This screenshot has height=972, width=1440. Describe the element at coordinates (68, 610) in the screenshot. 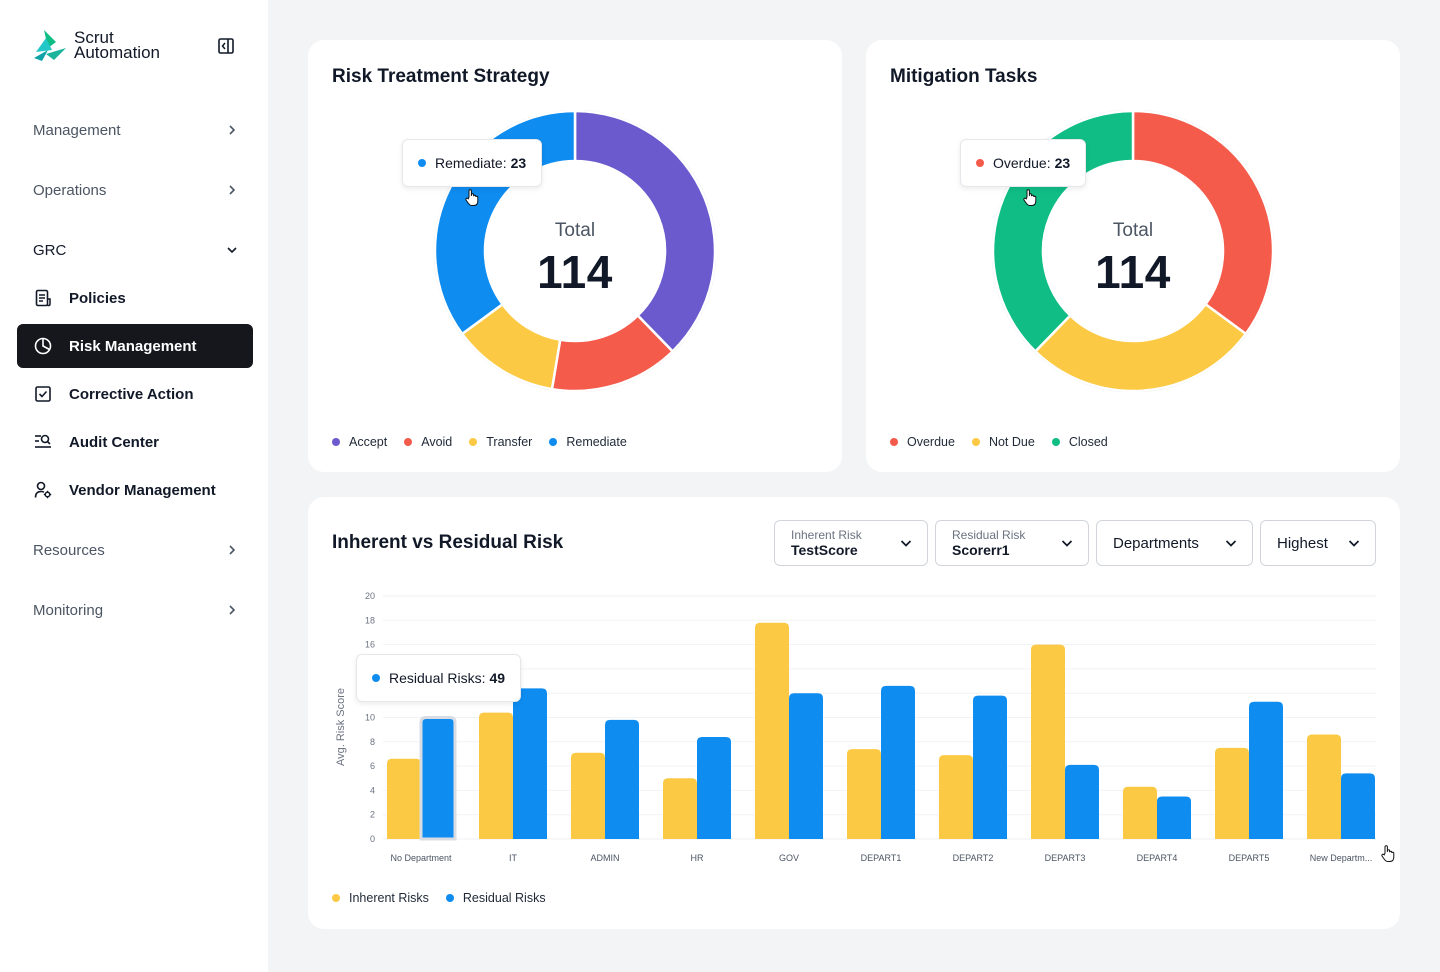

I see `nav-section-label: Monitoring` at that location.